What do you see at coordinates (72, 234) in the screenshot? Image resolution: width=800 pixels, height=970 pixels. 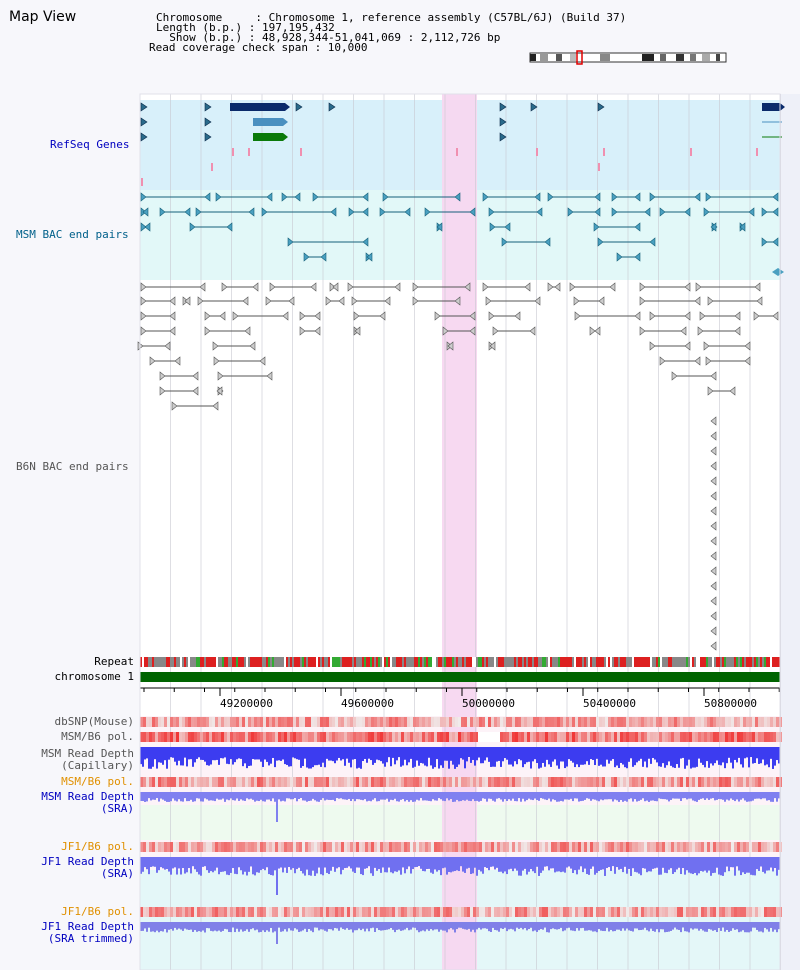 I see `track-label-msm-bac: MSM BAC end pairs` at bounding box center [72, 234].